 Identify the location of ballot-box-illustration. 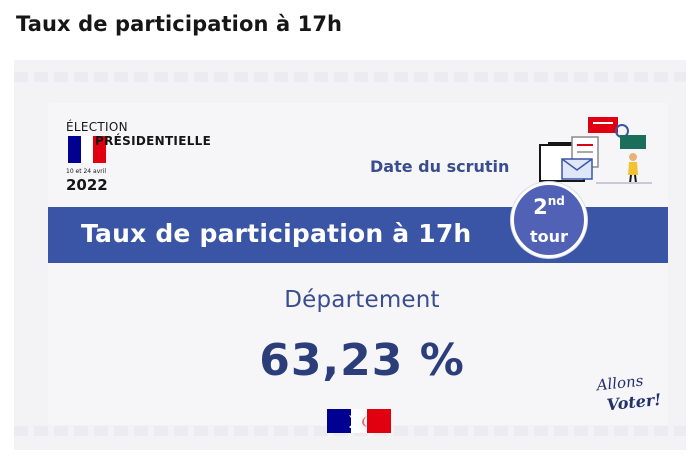
(595, 150).